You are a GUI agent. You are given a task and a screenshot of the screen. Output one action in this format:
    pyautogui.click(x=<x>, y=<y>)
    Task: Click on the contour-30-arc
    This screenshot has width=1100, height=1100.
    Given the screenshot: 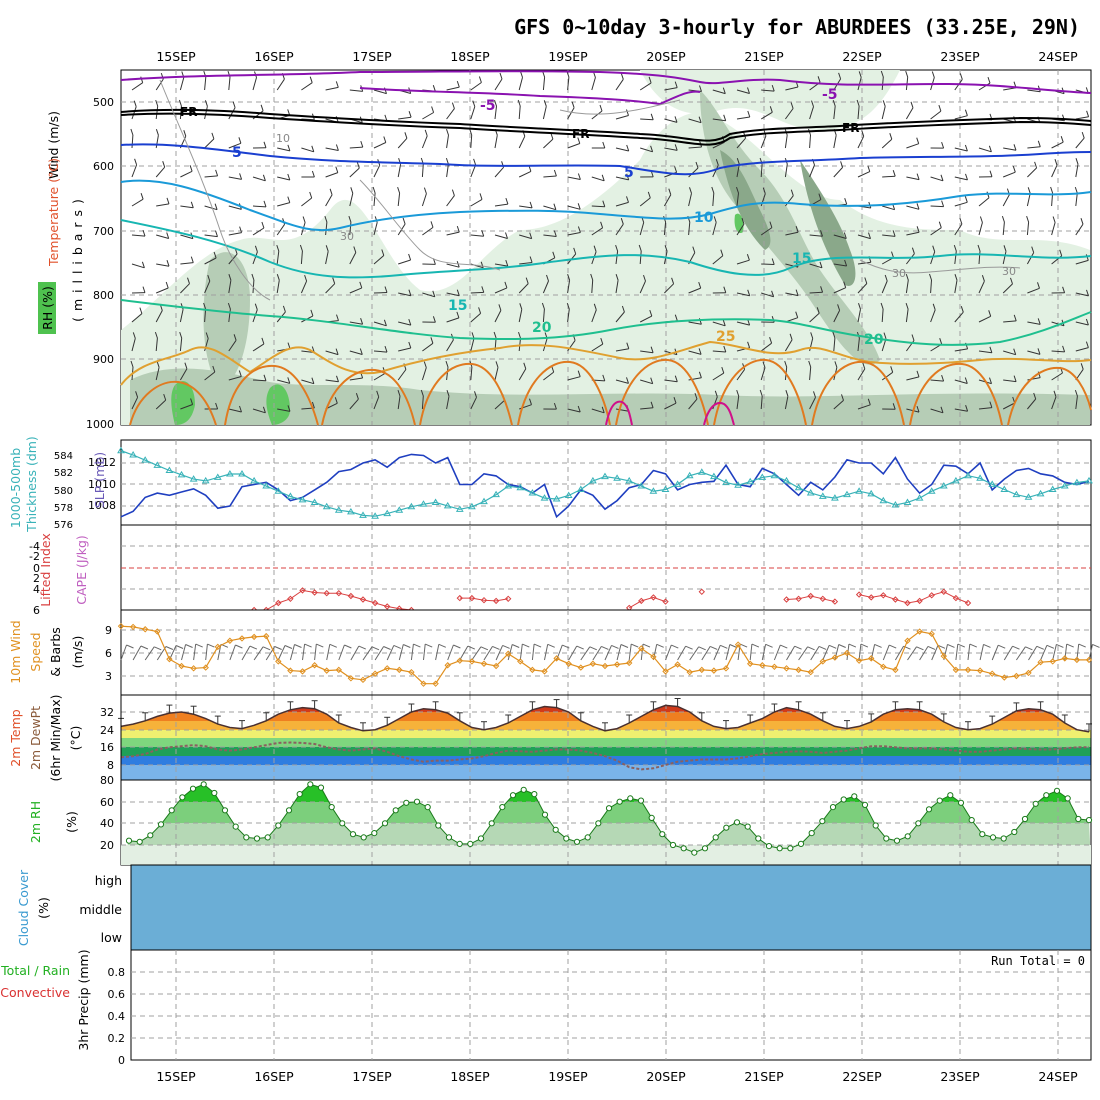 What is the action you would take?
    pyautogui.click(x=368, y=397)
    